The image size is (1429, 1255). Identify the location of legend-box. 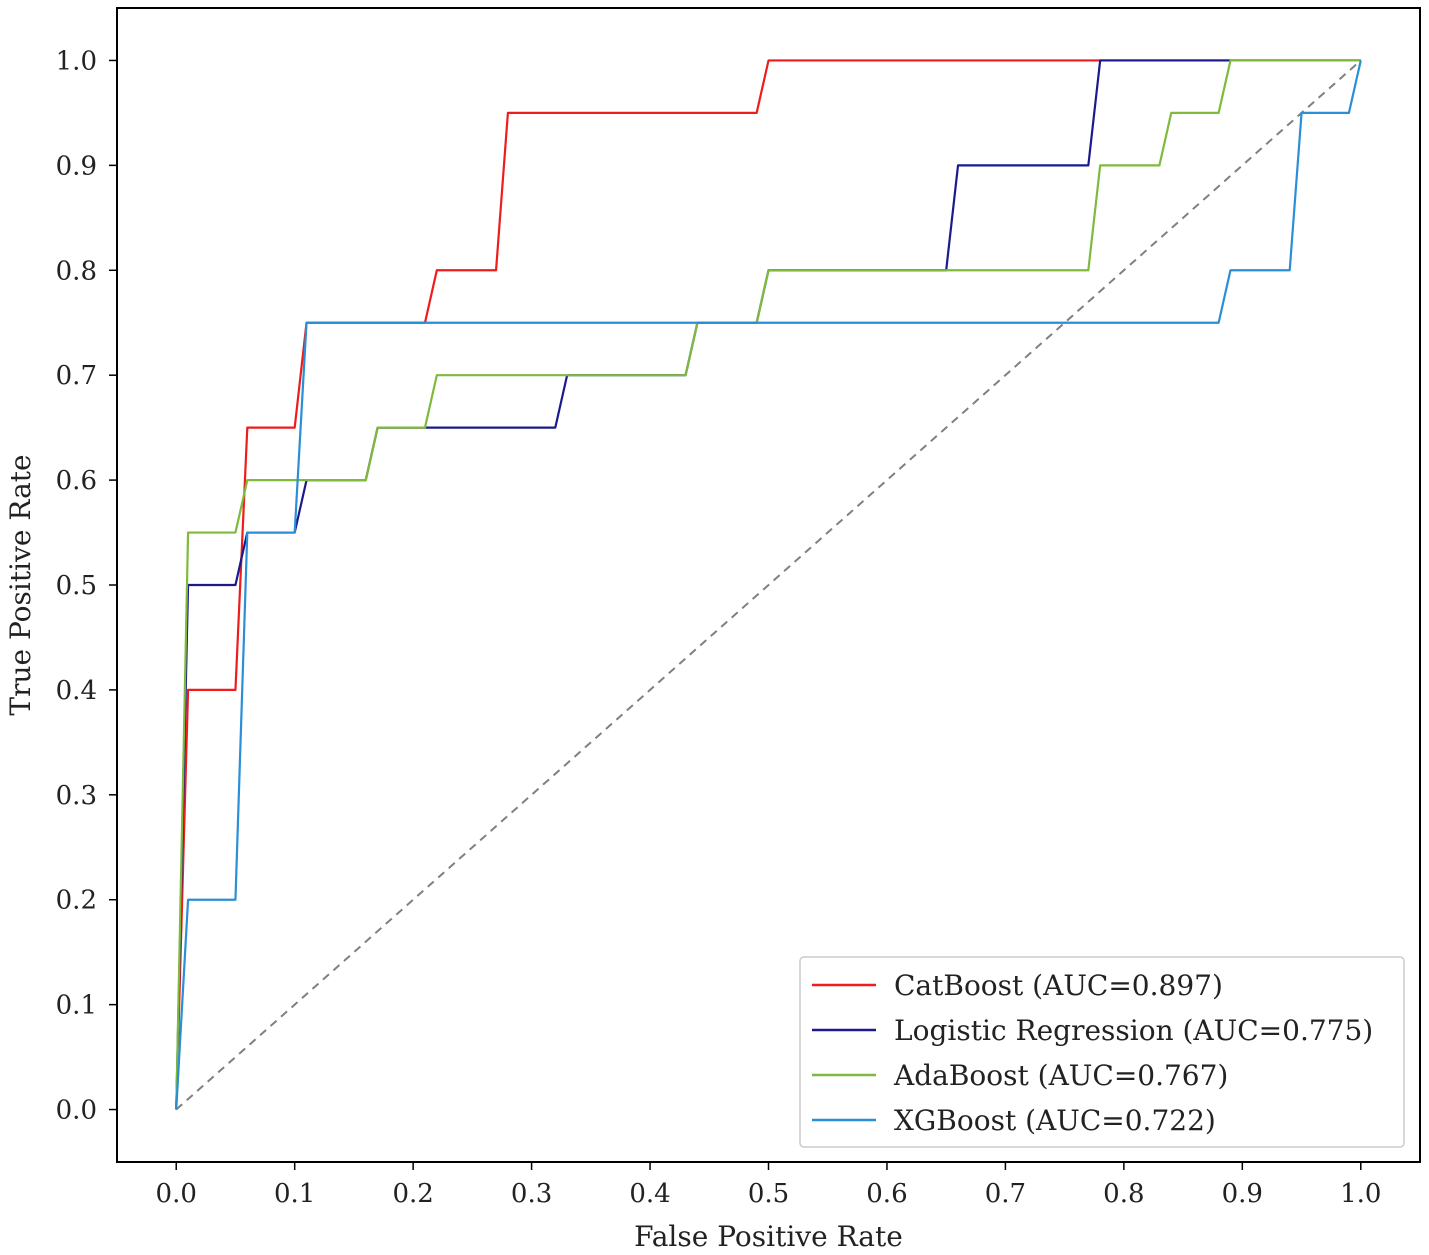
(1102, 1052).